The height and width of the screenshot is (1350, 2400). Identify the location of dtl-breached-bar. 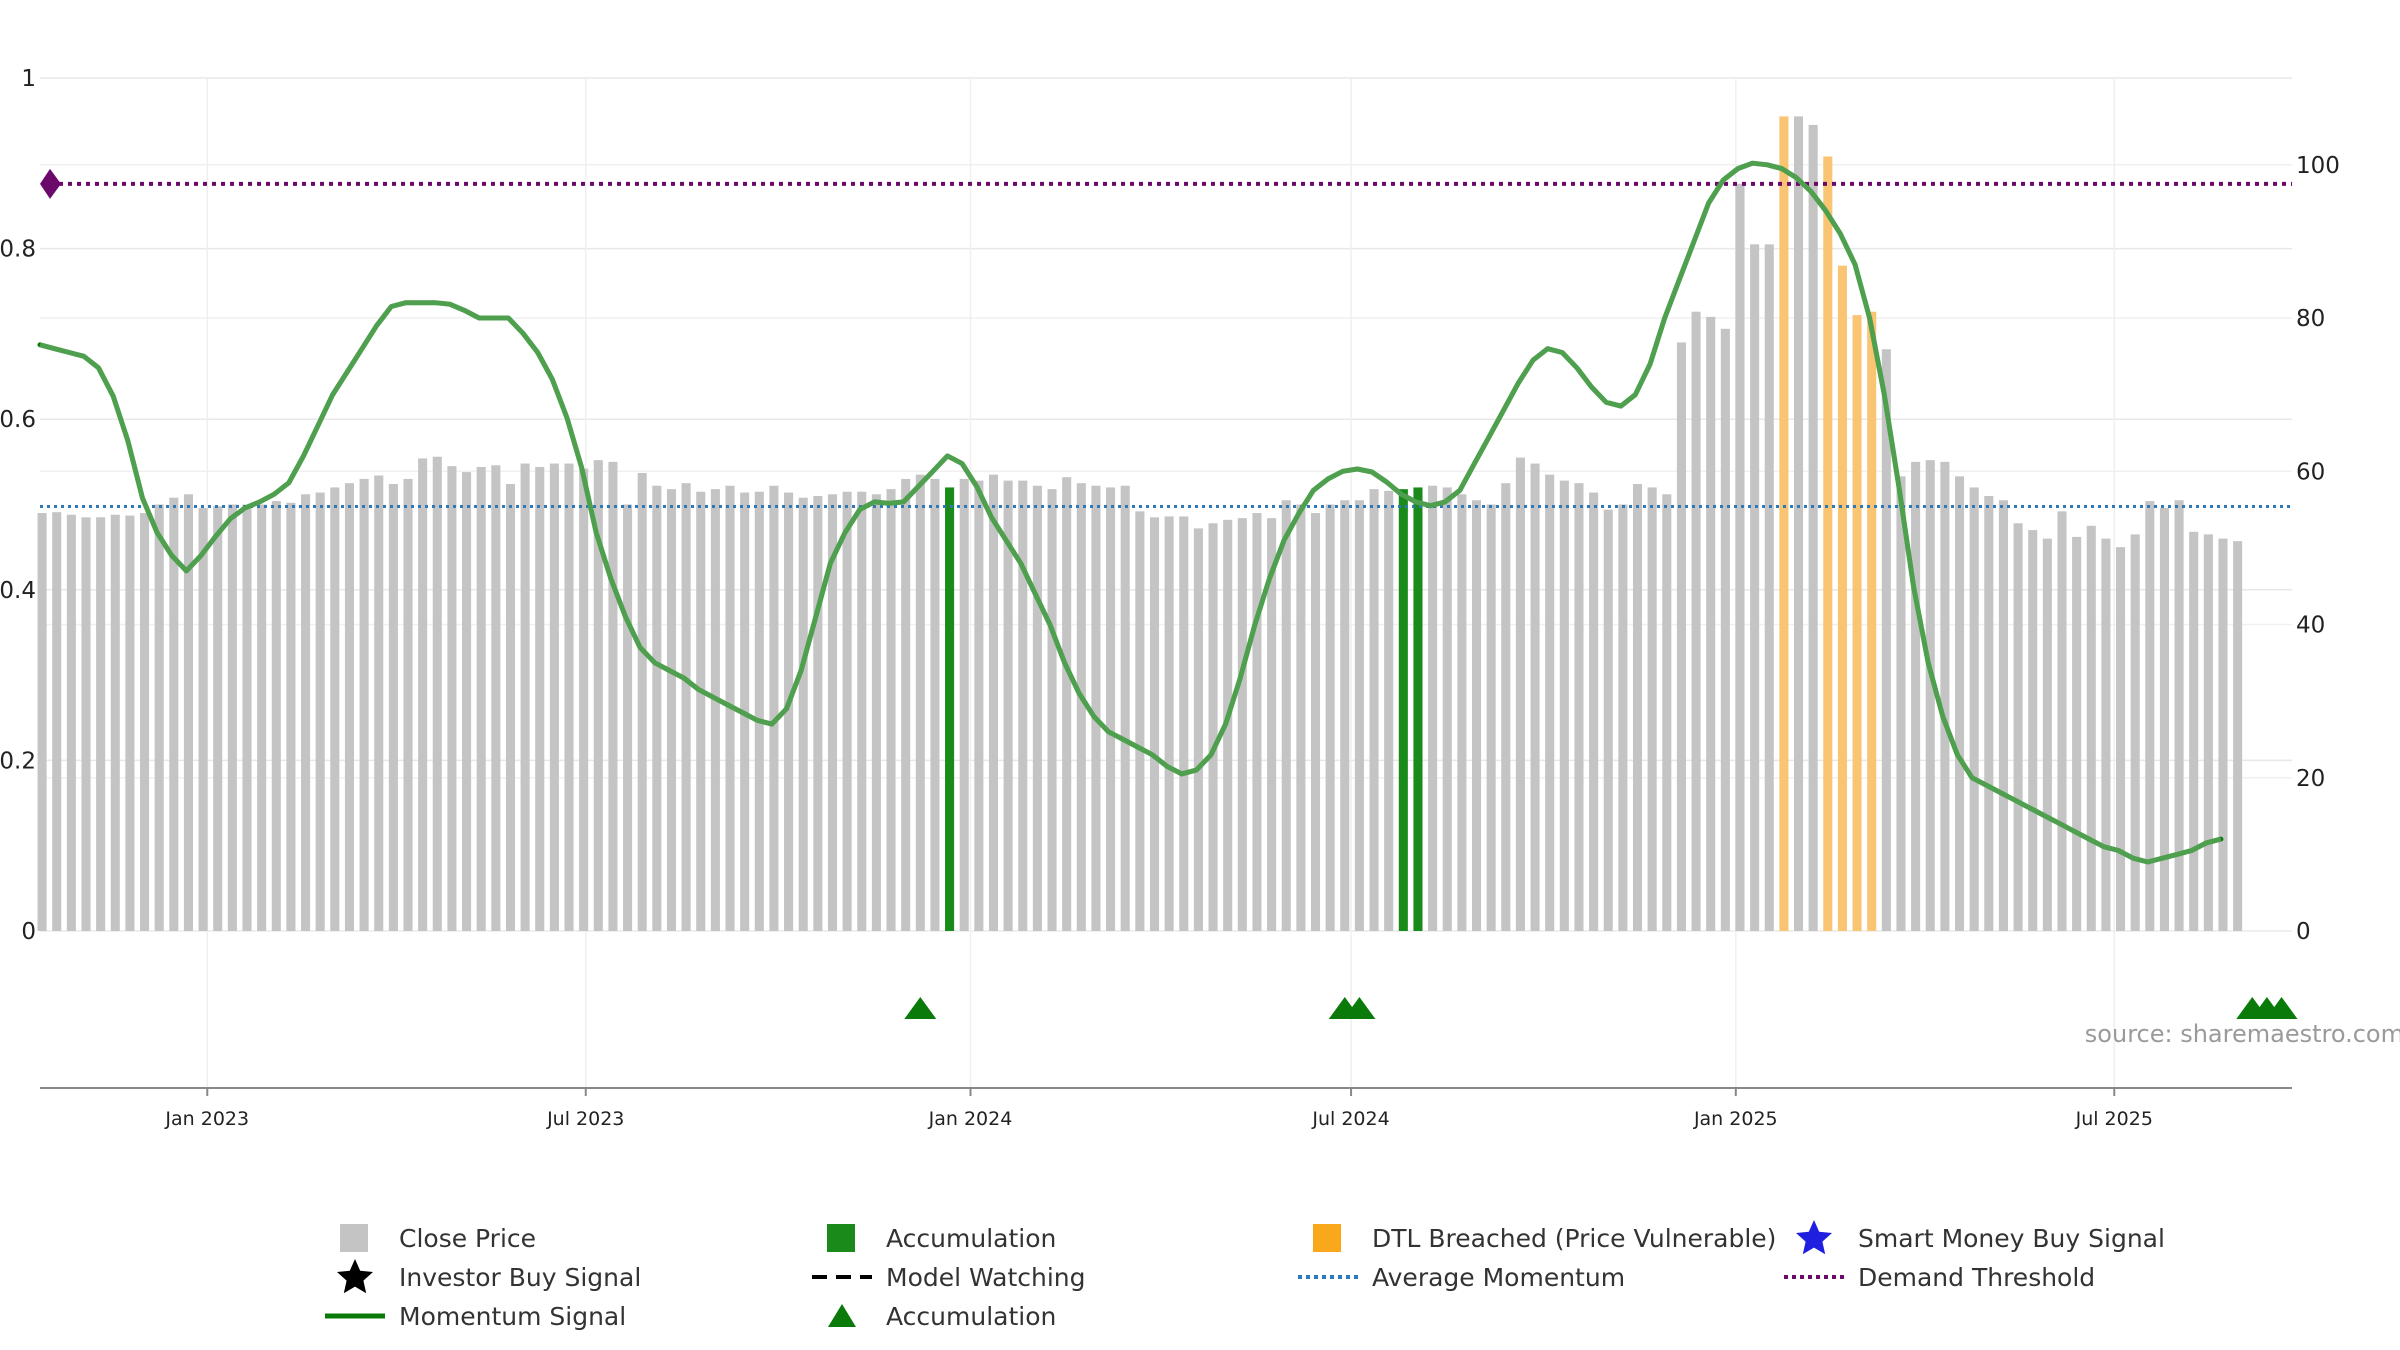
(1828, 543).